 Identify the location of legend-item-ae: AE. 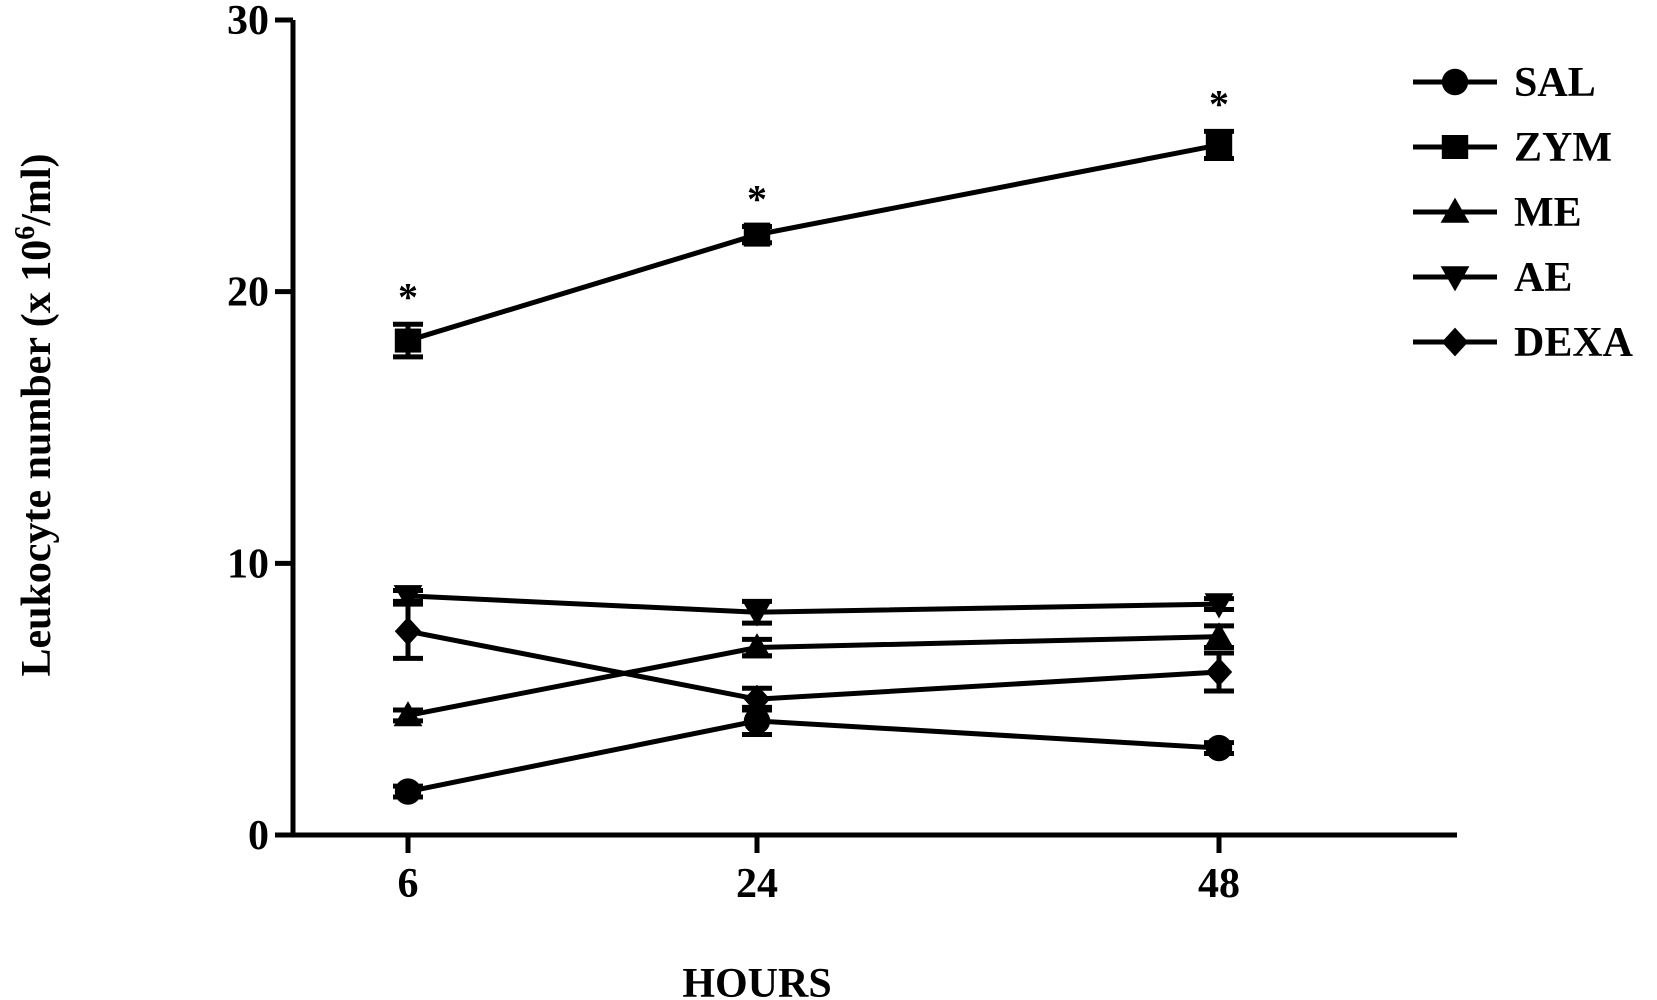
(1492, 278).